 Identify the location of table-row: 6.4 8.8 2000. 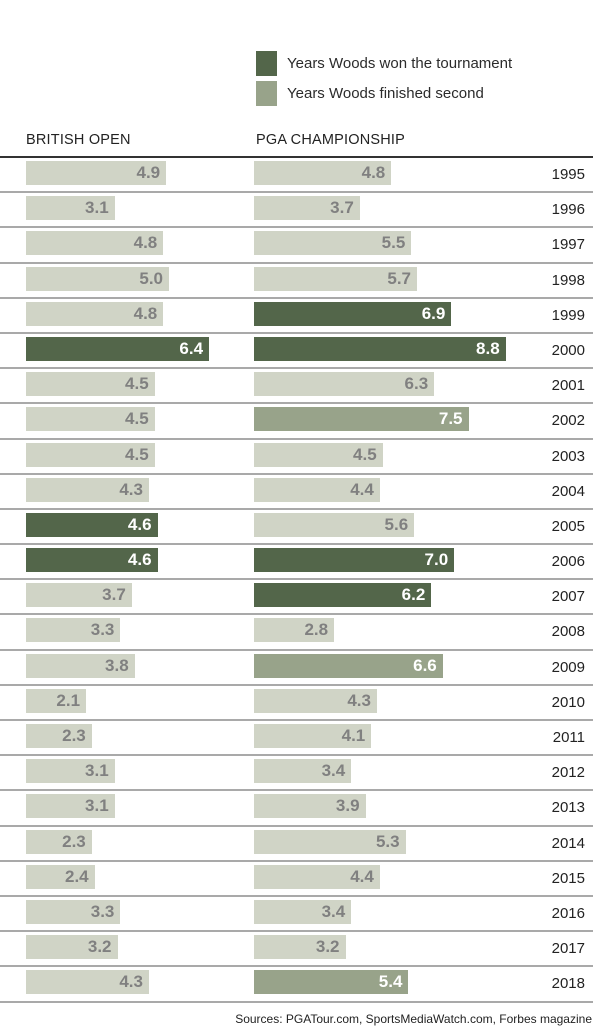
(296, 352).